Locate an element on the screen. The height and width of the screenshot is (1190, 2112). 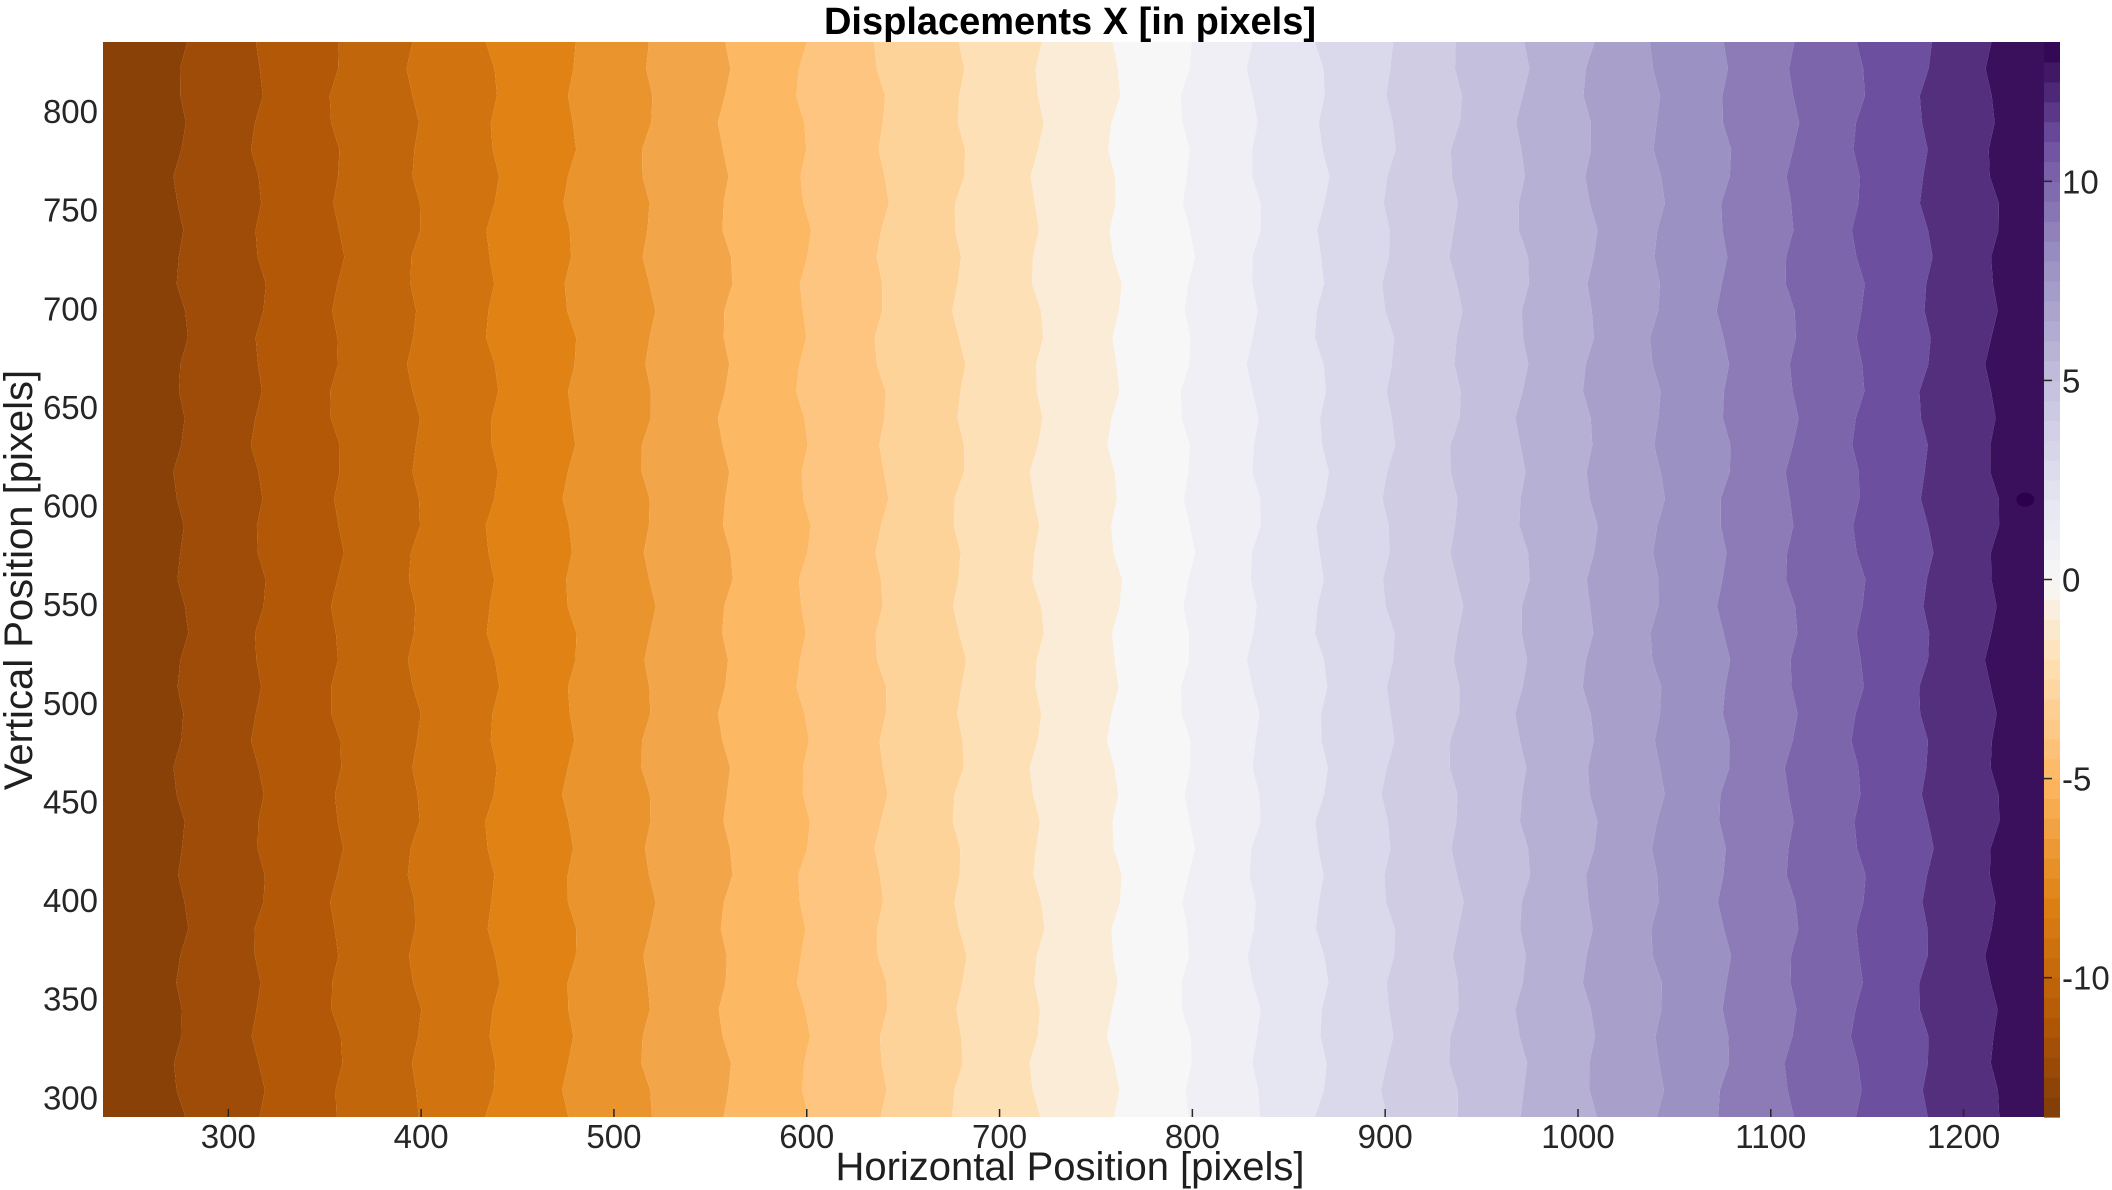
x-axis-label: Horizontal Position [pixels] is located at coordinates (1069, 1167).